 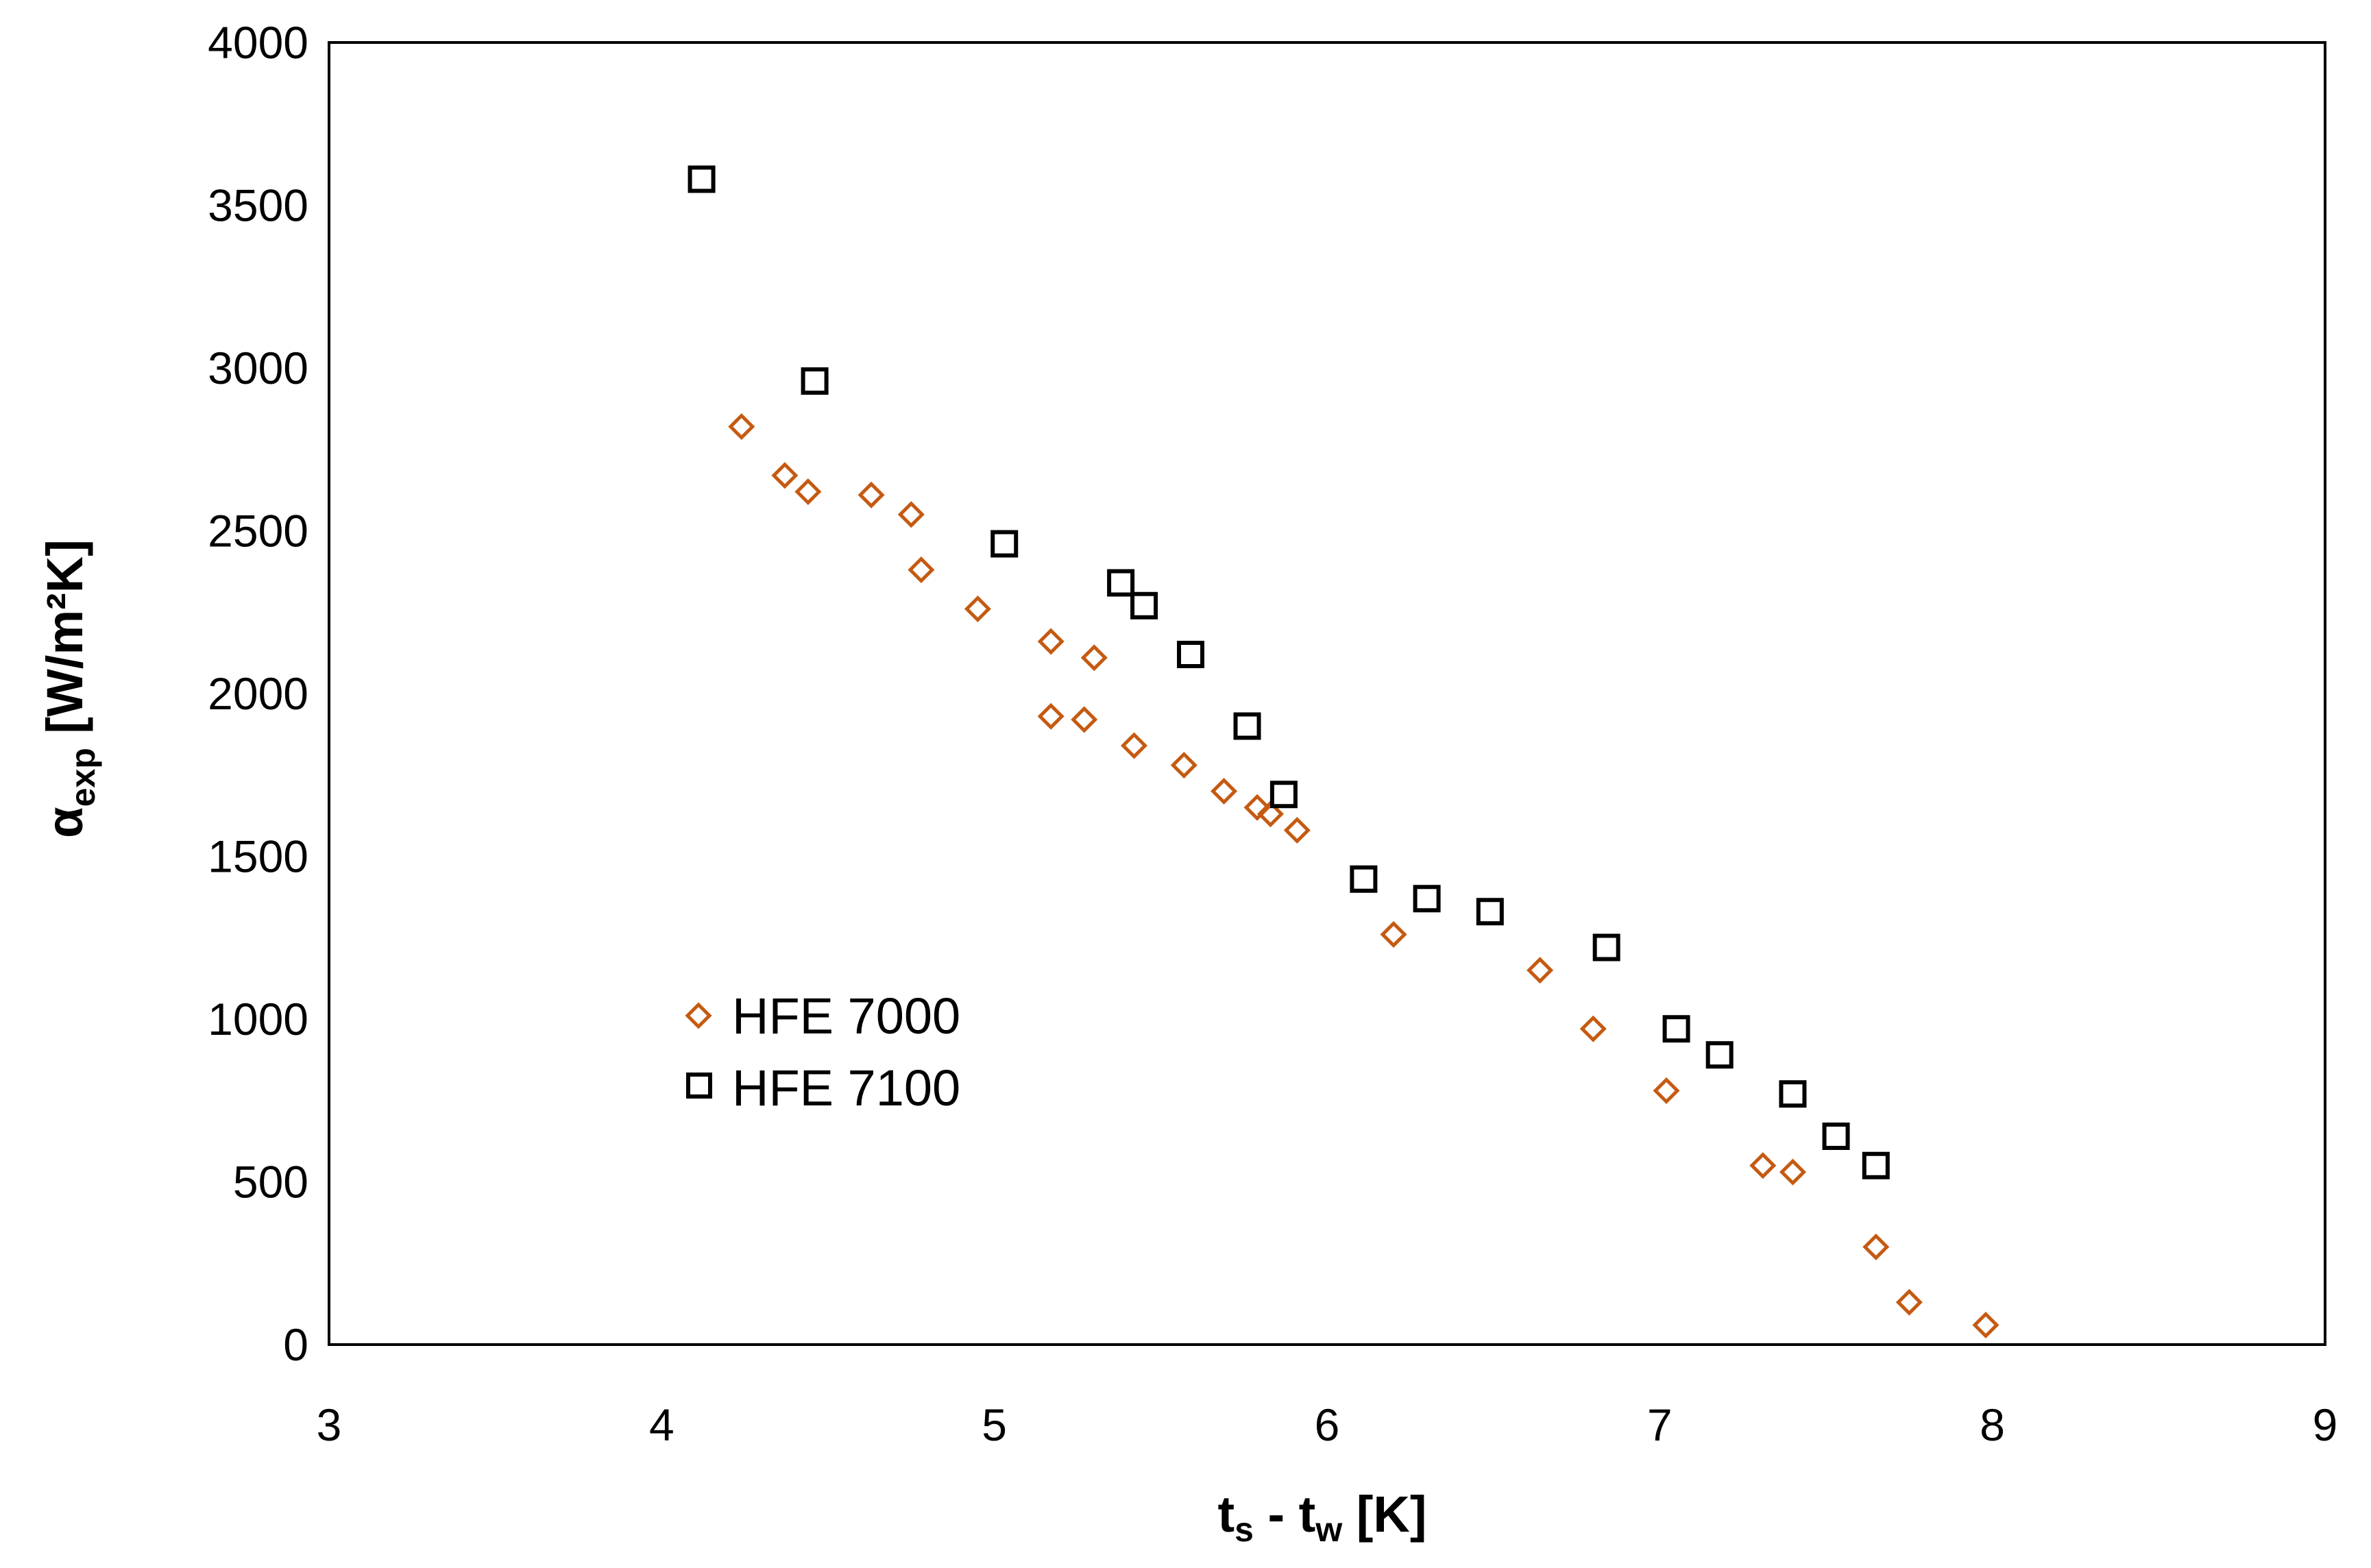 What do you see at coordinates (295, 1344) in the screenshot?
I see `y-tick-label: 0` at bounding box center [295, 1344].